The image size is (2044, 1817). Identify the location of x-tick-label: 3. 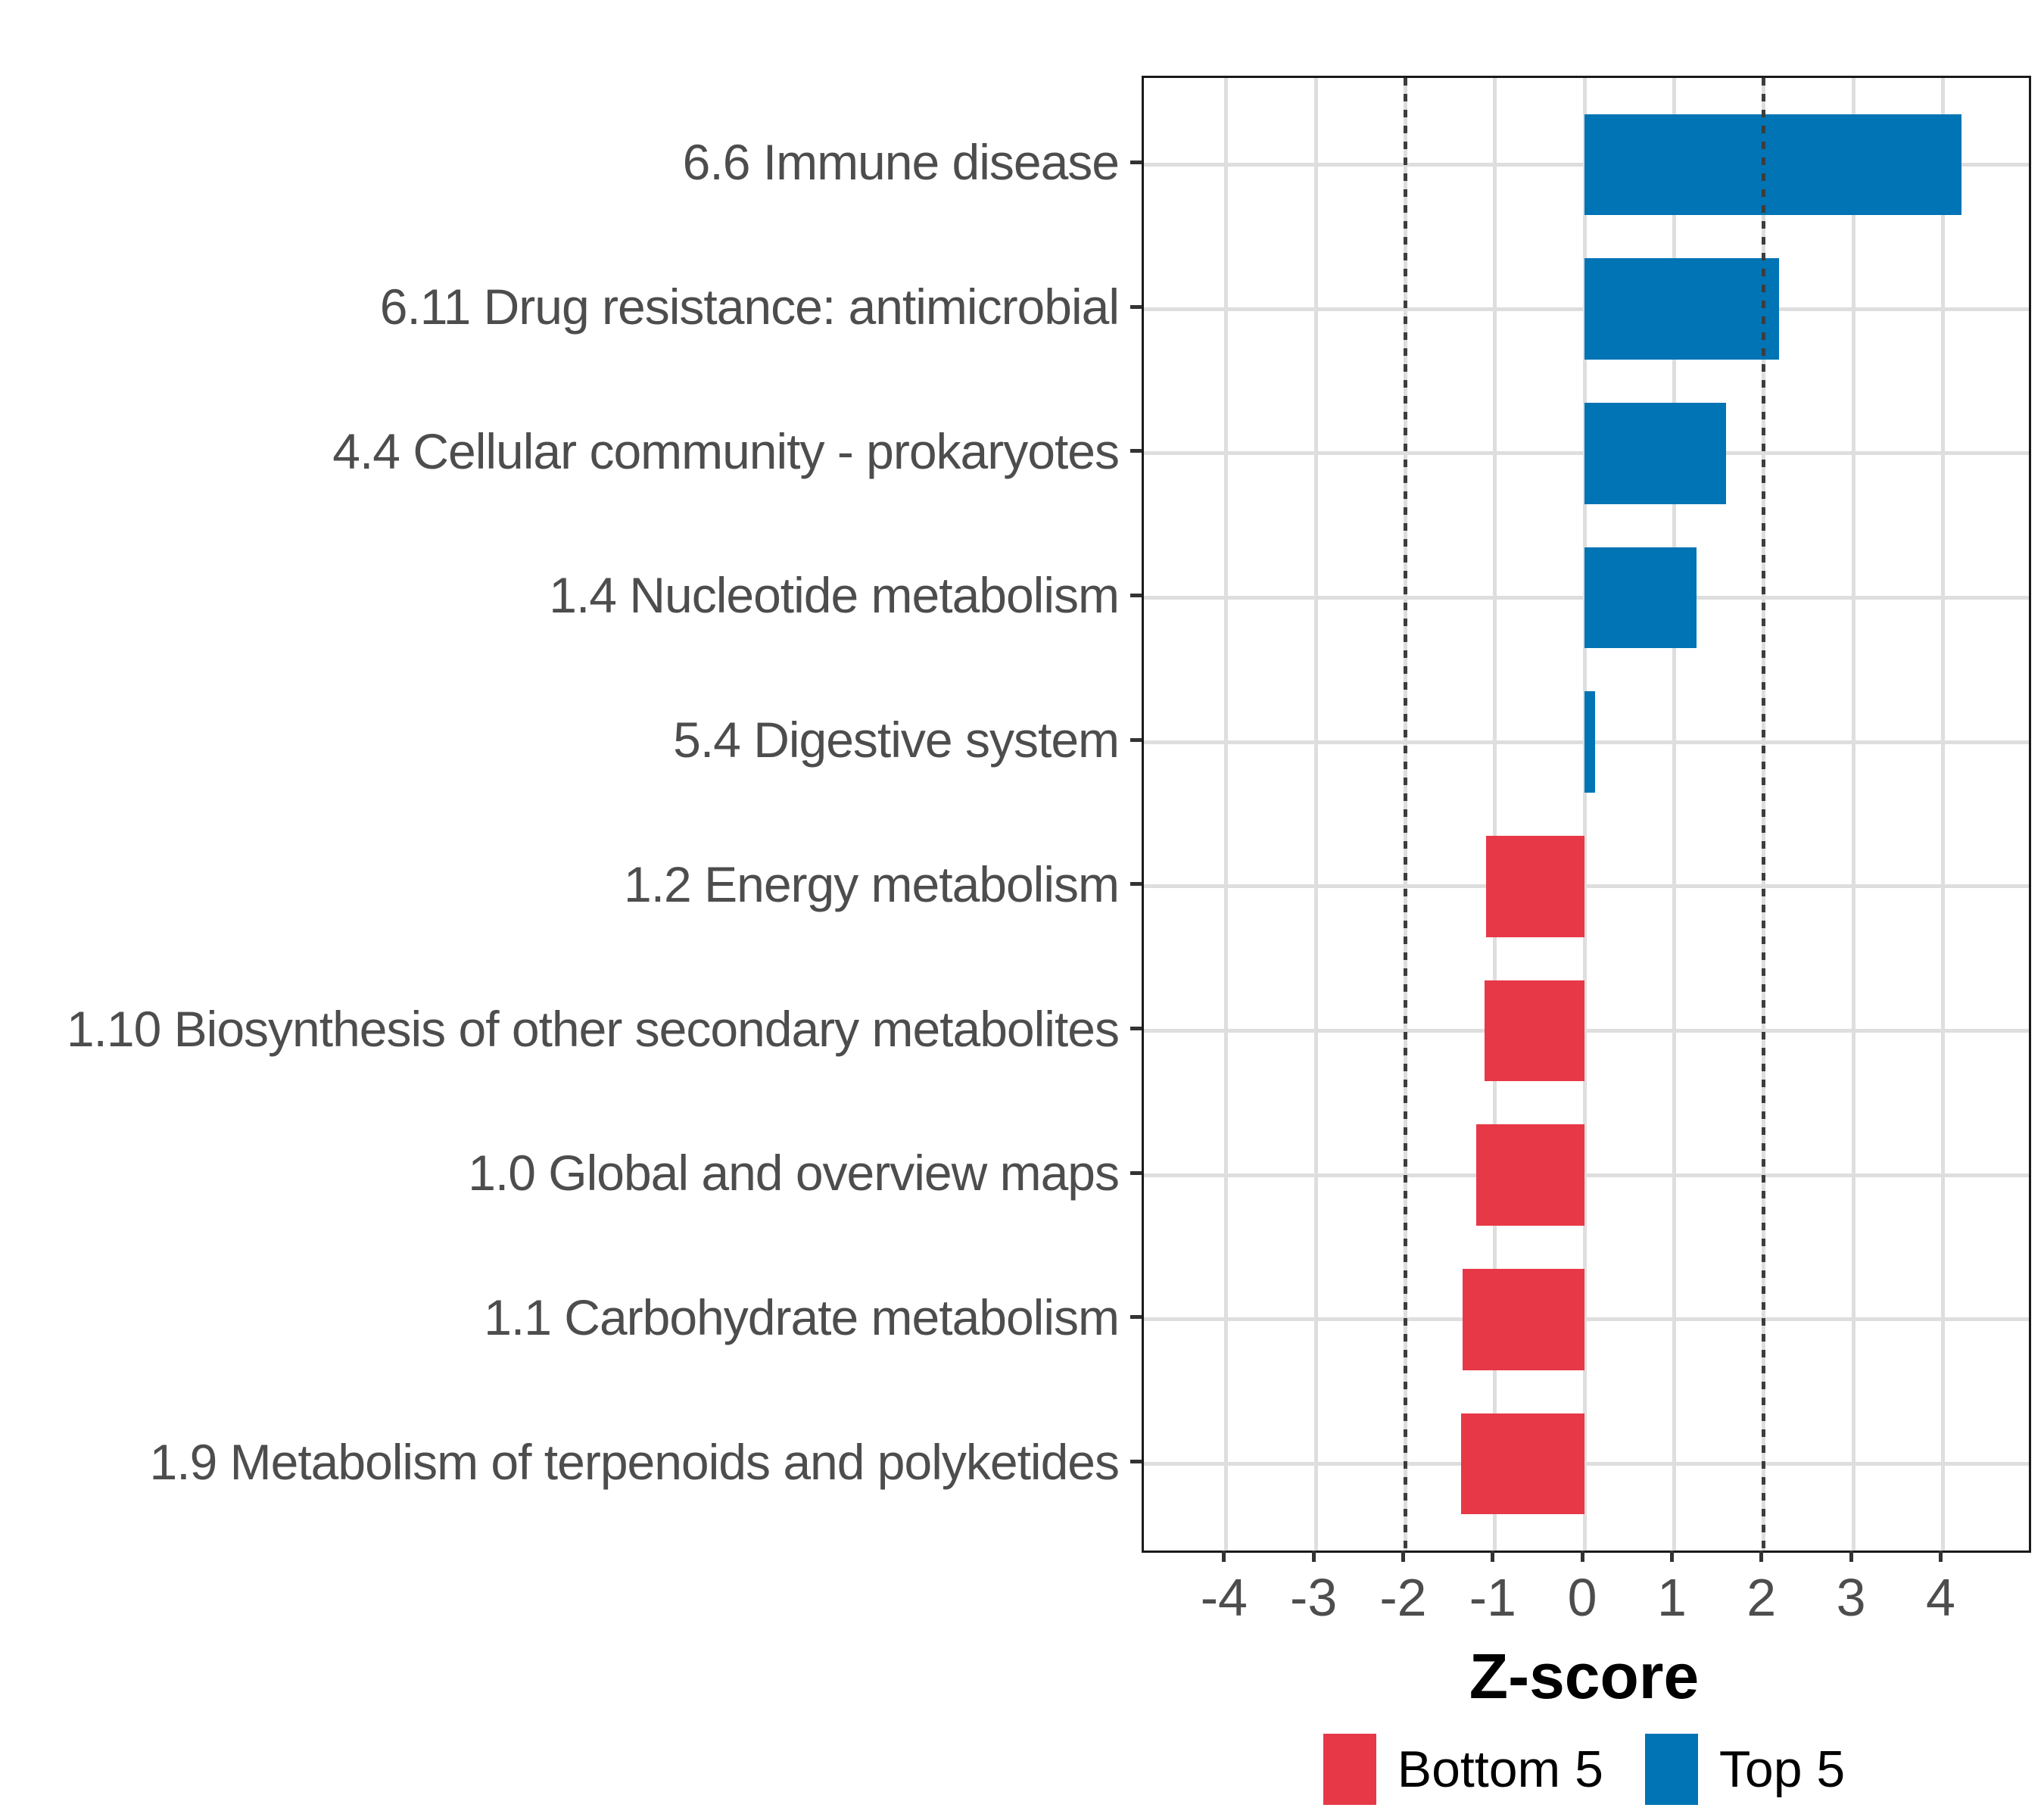
(1851, 1597).